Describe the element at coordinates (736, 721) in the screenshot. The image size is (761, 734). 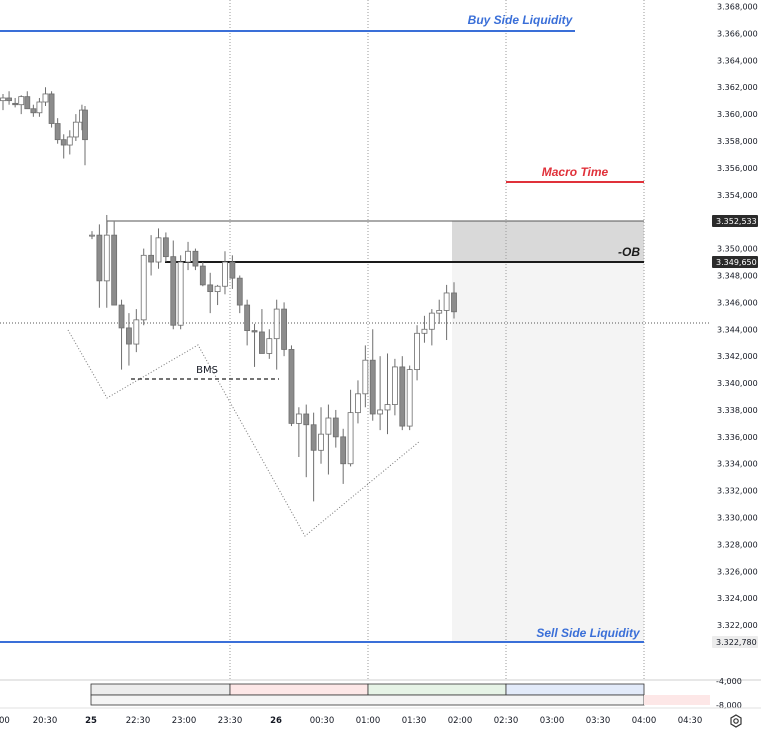
I see `settings-gear-icon` at that location.